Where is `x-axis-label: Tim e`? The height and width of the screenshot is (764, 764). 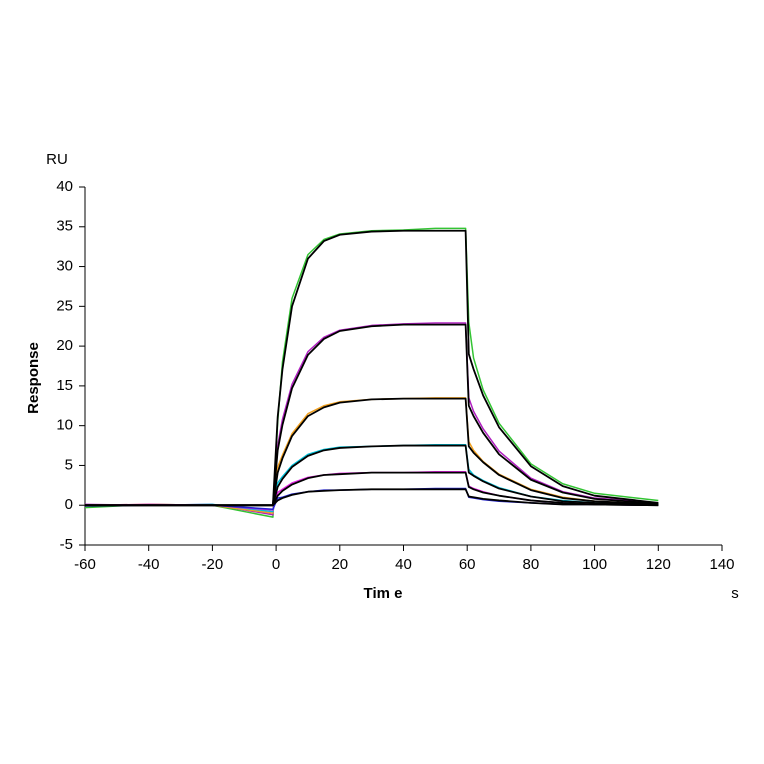 x-axis-label: Tim e is located at coordinates (383, 593).